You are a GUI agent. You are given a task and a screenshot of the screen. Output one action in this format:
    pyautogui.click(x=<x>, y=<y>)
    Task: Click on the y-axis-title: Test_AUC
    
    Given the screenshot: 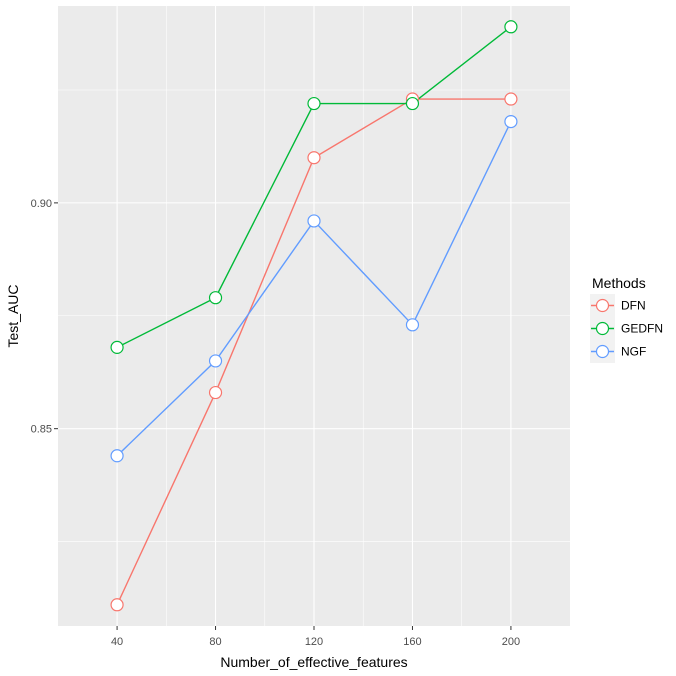 What is the action you would take?
    pyautogui.click(x=13, y=315)
    